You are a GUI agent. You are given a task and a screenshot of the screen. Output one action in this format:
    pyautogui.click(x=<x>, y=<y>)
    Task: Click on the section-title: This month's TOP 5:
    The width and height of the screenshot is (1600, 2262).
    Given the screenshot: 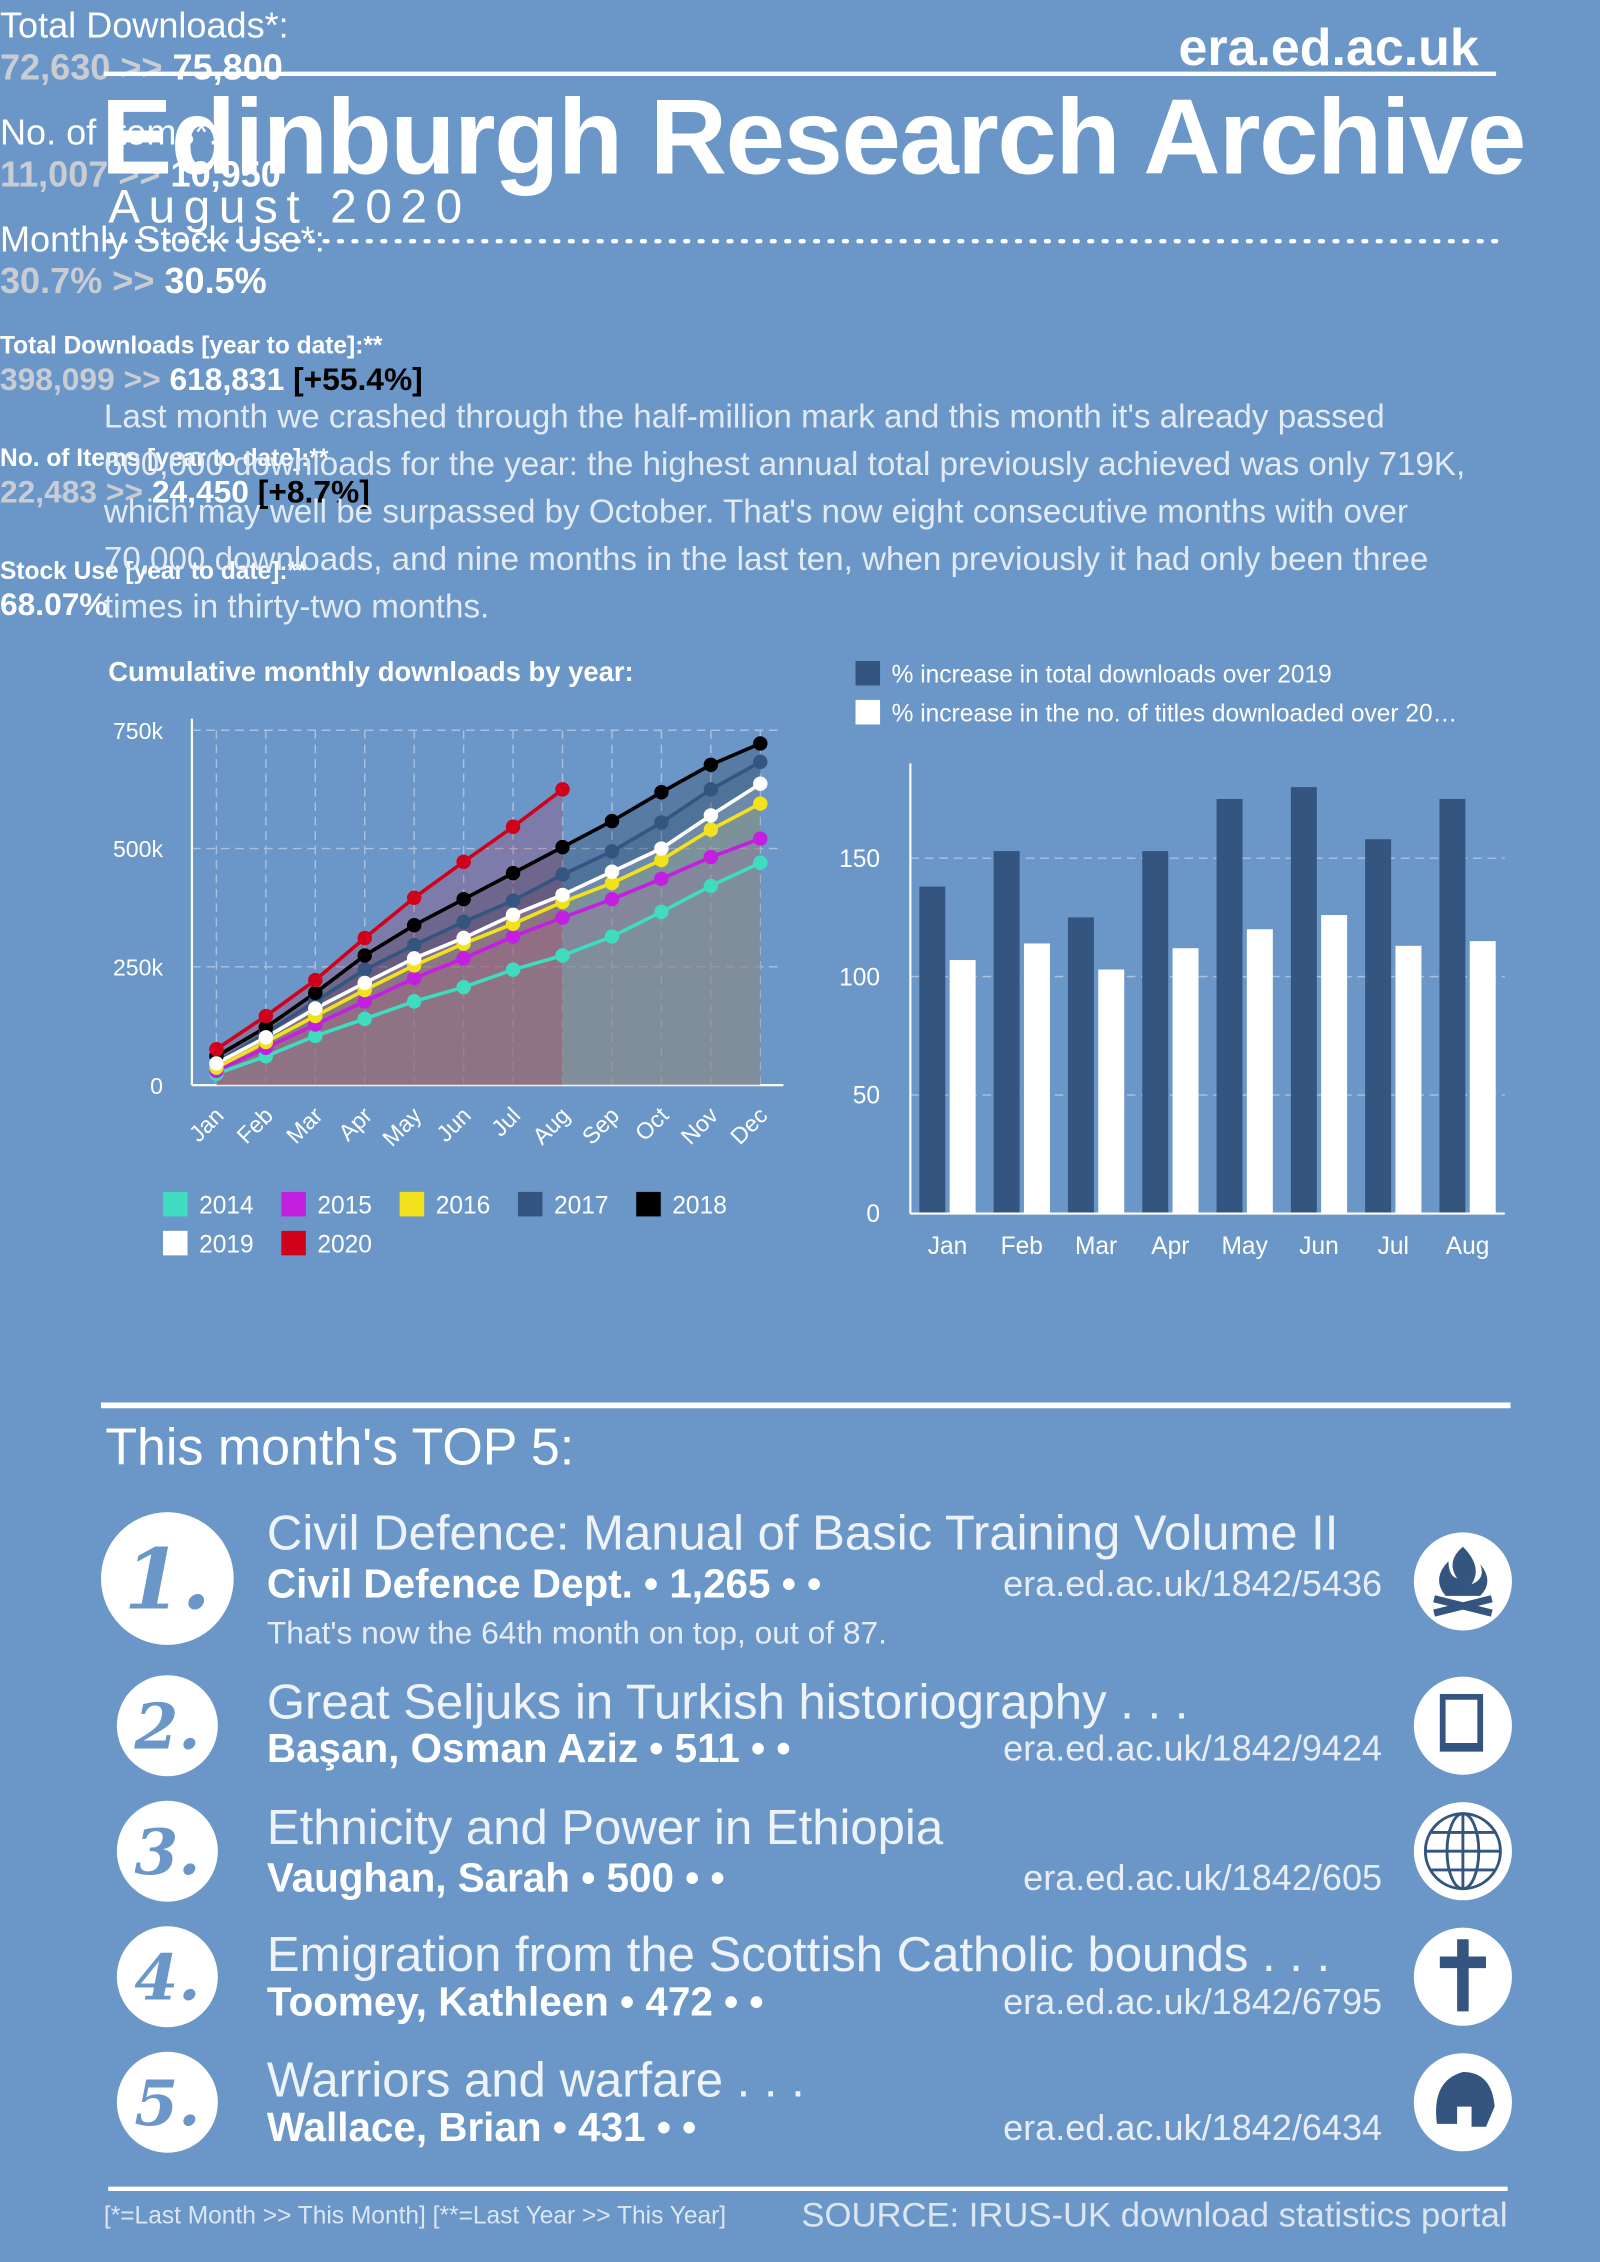 What is the action you would take?
    pyautogui.click(x=340, y=1446)
    